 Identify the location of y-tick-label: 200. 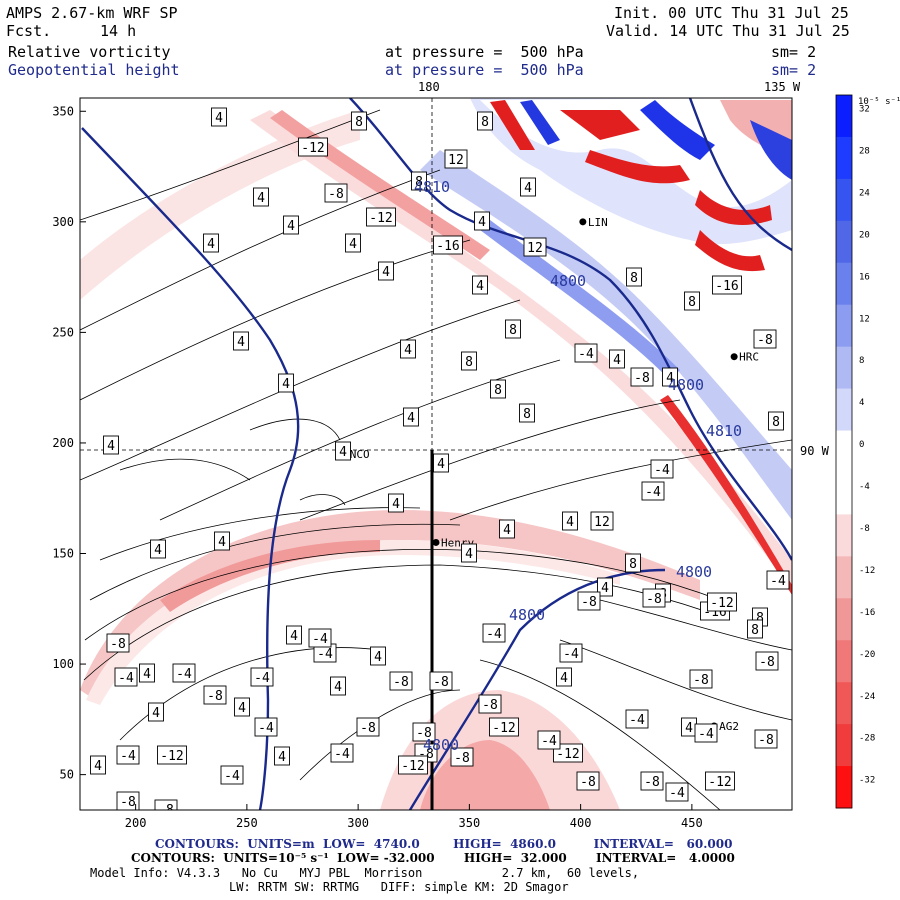
(63, 443).